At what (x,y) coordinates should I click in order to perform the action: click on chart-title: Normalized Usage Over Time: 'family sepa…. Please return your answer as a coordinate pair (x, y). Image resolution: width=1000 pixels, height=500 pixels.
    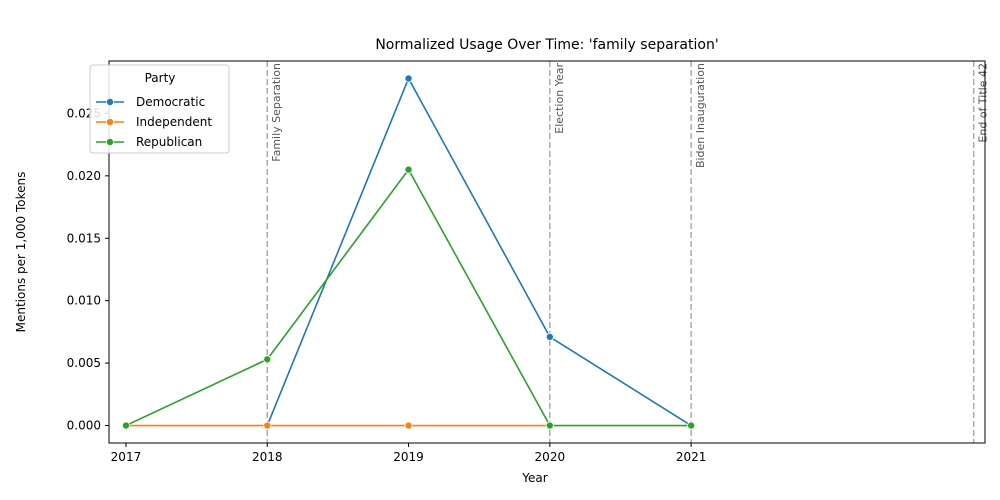
    Looking at the image, I should click on (546, 45).